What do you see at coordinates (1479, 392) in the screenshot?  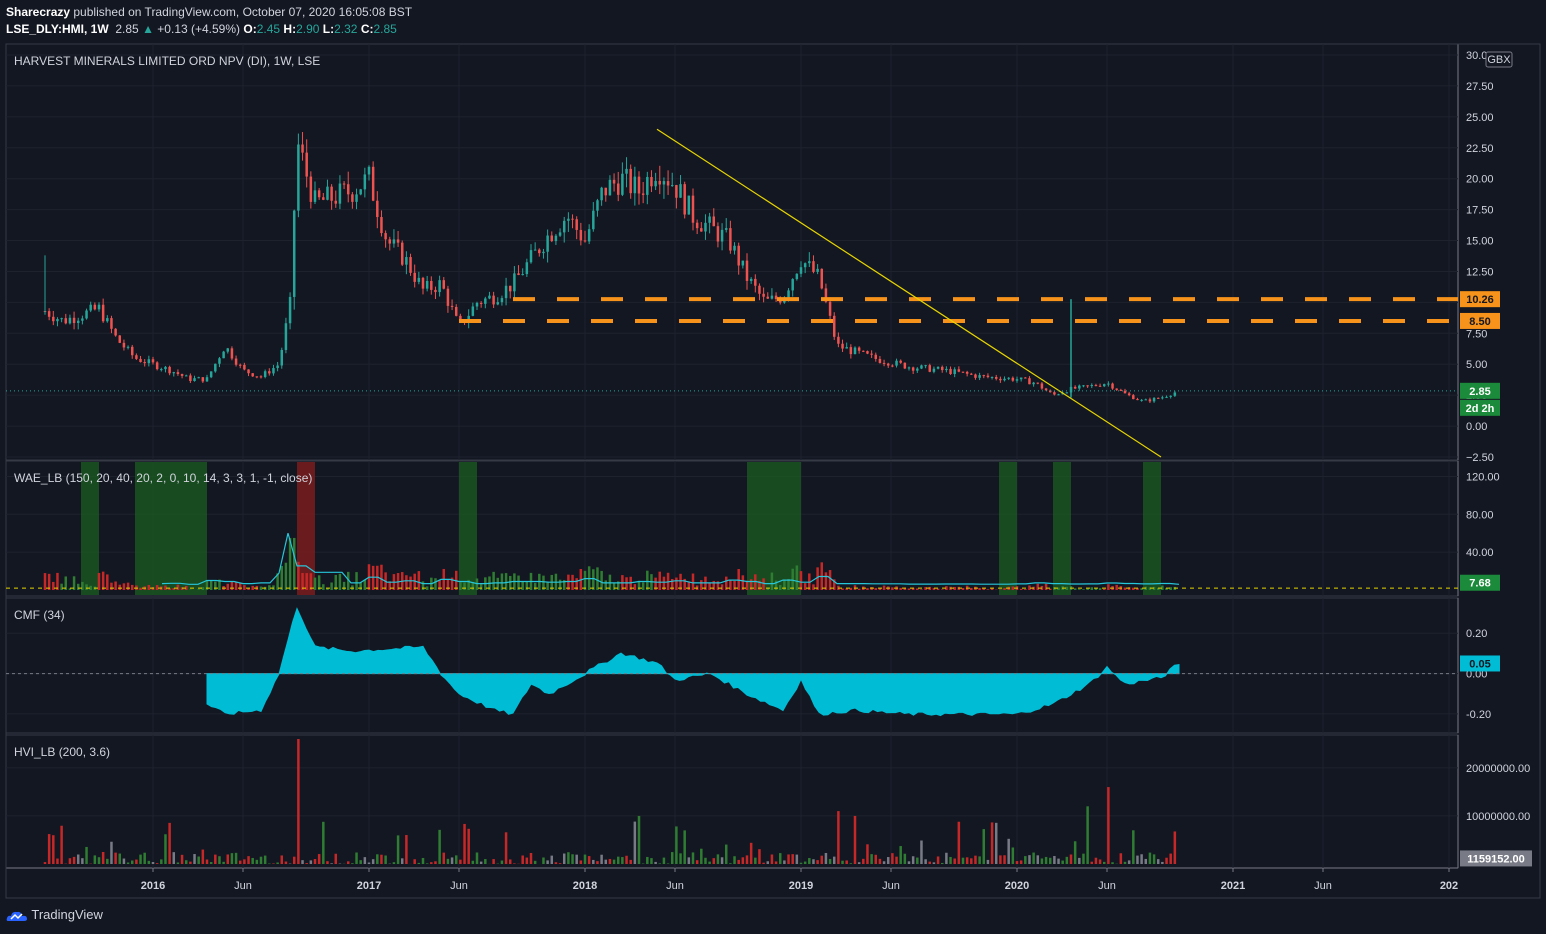 I see `last-price-label: 2.85` at bounding box center [1479, 392].